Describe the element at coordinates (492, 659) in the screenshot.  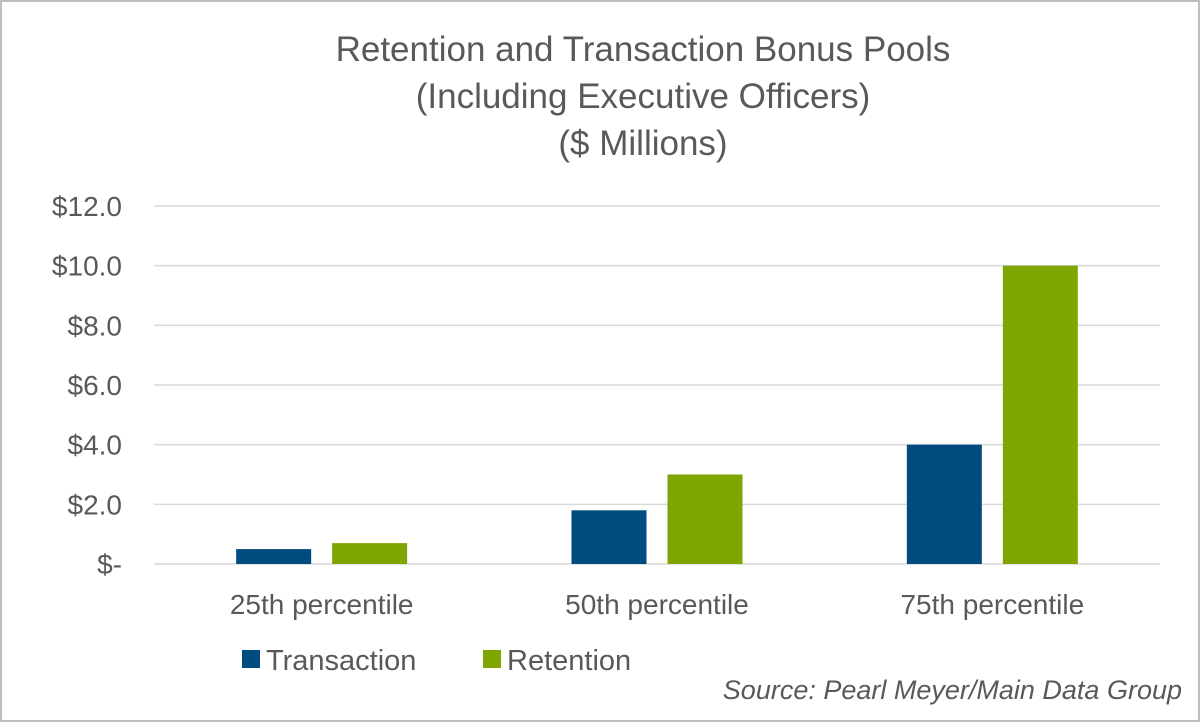
I see `legend-swatch-retention` at that location.